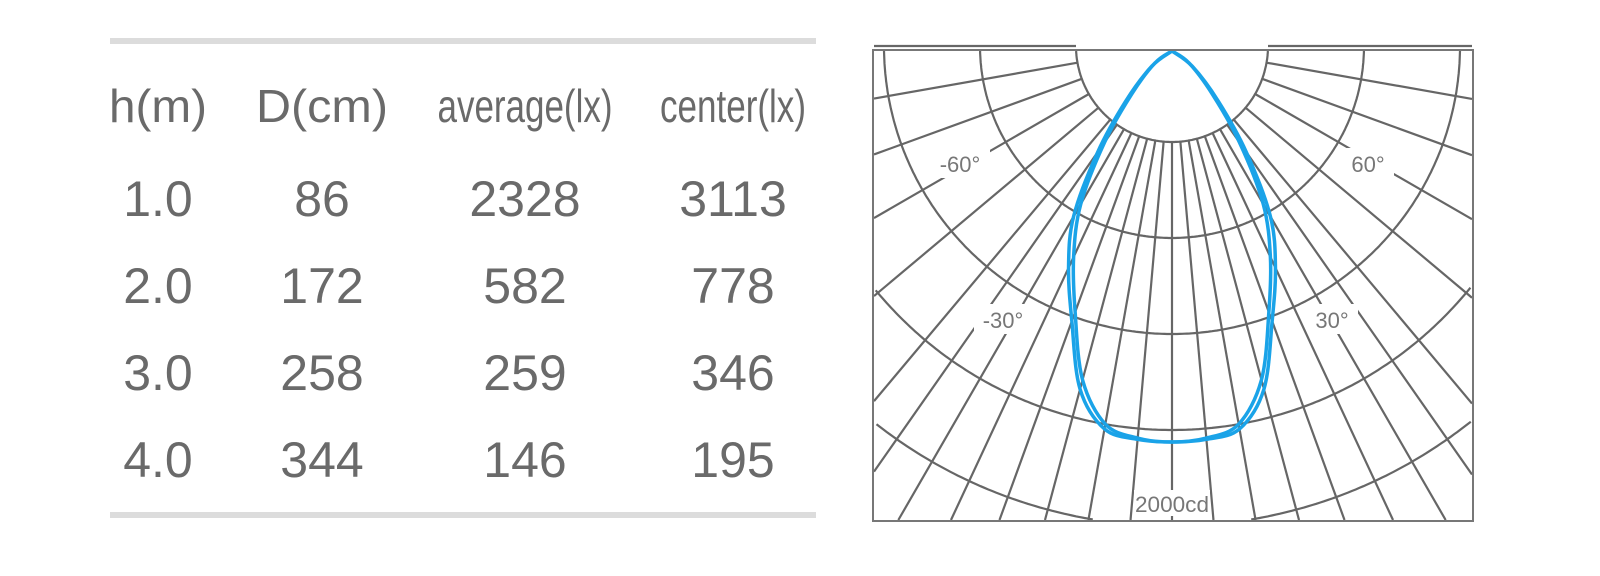 Image resolution: width=1600 pixels, height=576 pixels. I want to click on angle-label-60: 60°, so click(1367, 164).